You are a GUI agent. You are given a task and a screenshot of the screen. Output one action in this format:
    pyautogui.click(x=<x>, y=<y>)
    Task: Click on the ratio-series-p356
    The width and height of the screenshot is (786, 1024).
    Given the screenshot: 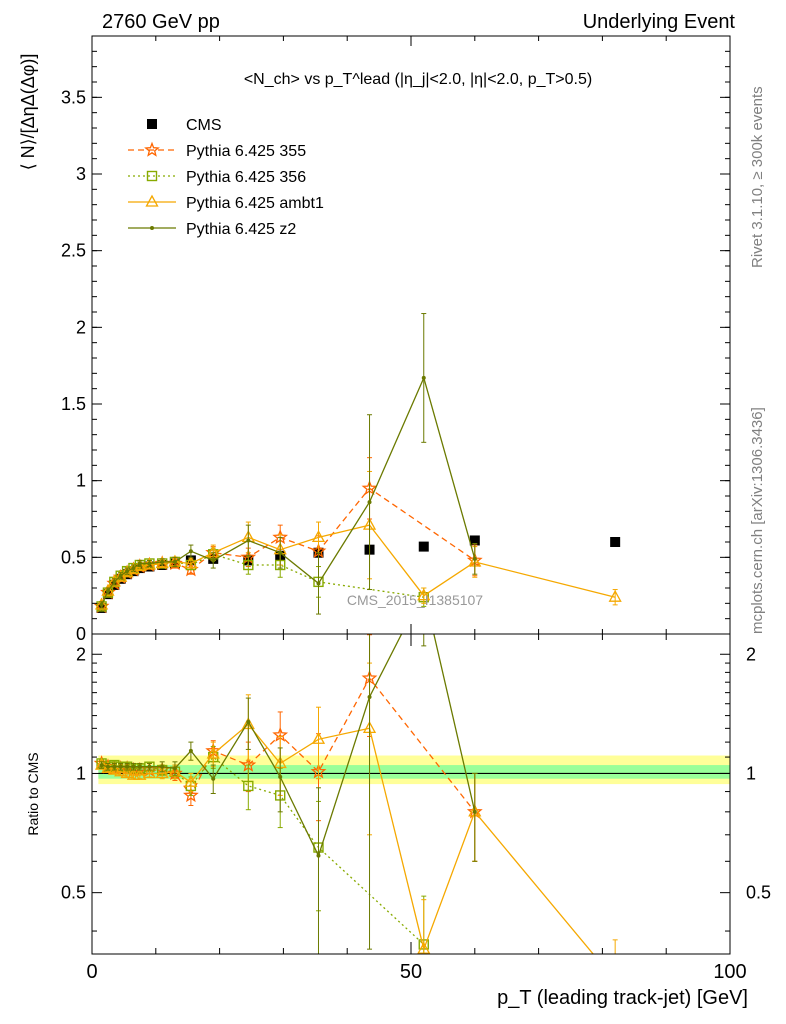 What is the action you would take?
    pyautogui.click(x=262, y=849)
    